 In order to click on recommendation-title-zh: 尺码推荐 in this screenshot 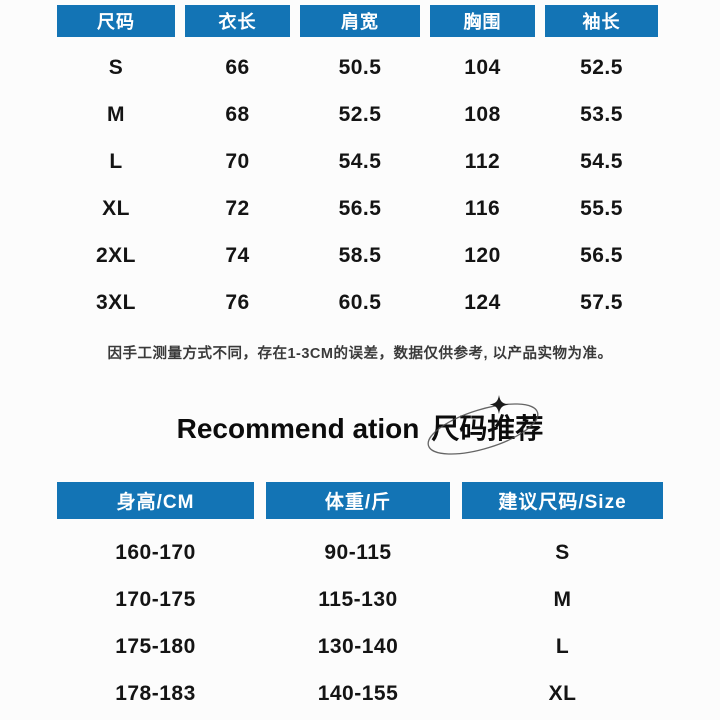, I will do `click(487, 428)`.